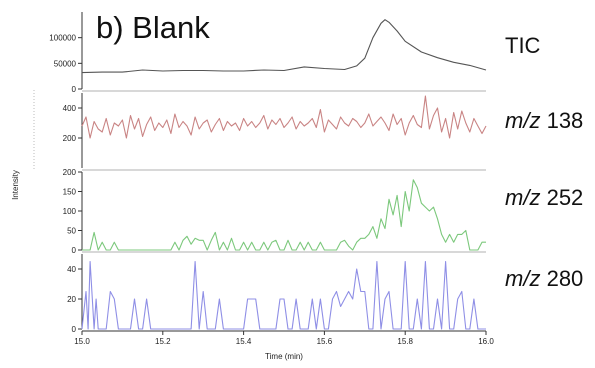 The height and width of the screenshot is (368, 595). I want to click on x-tick-label: 15.8, so click(405, 341).